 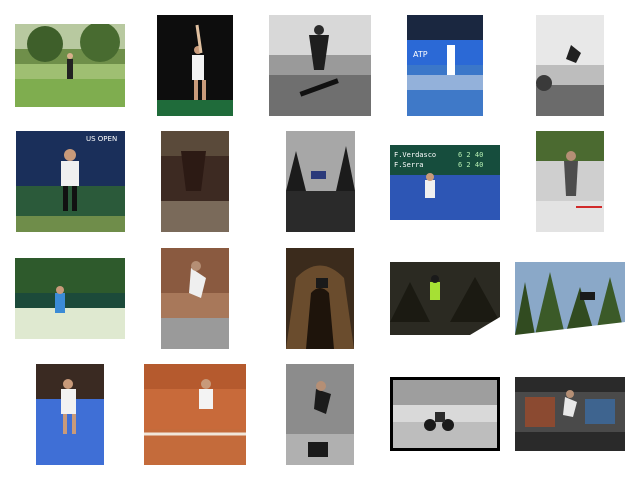 I want to click on thumbnail-tennis-backhand: US OPEN, so click(x=70, y=181).